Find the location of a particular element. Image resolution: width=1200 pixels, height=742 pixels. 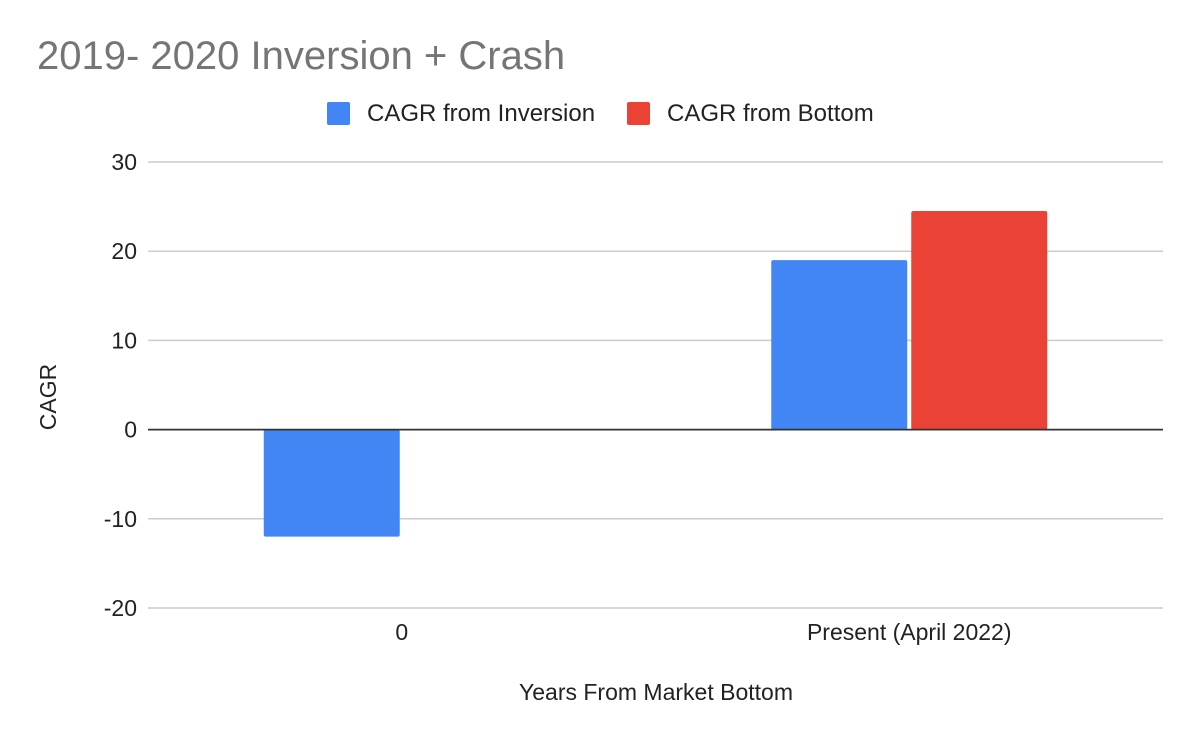

x-tick-label: 0 is located at coordinates (401, 632).